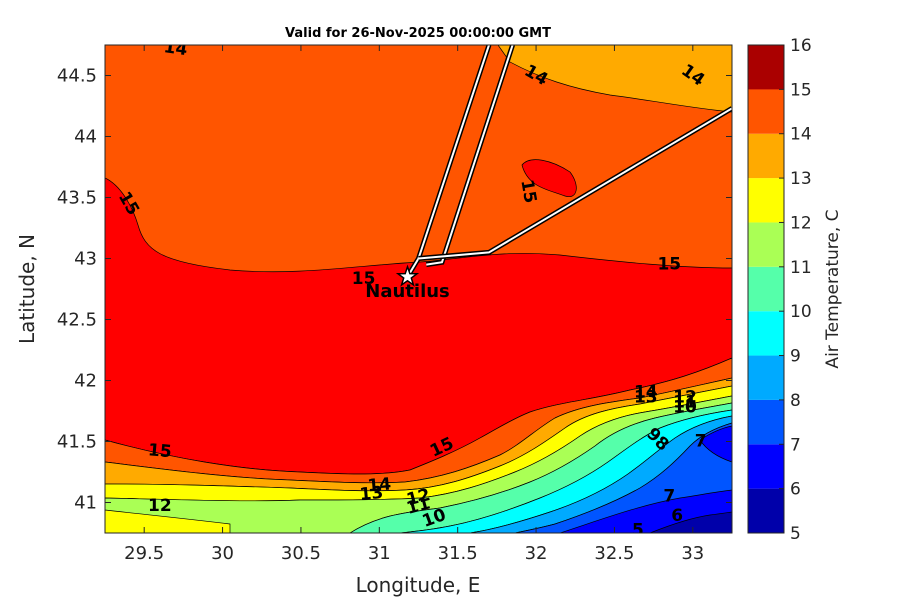 The height and width of the screenshot is (604, 900). What do you see at coordinates (685, 402) in the screenshot?
I see `contour-label: 11` at bounding box center [685, 402].